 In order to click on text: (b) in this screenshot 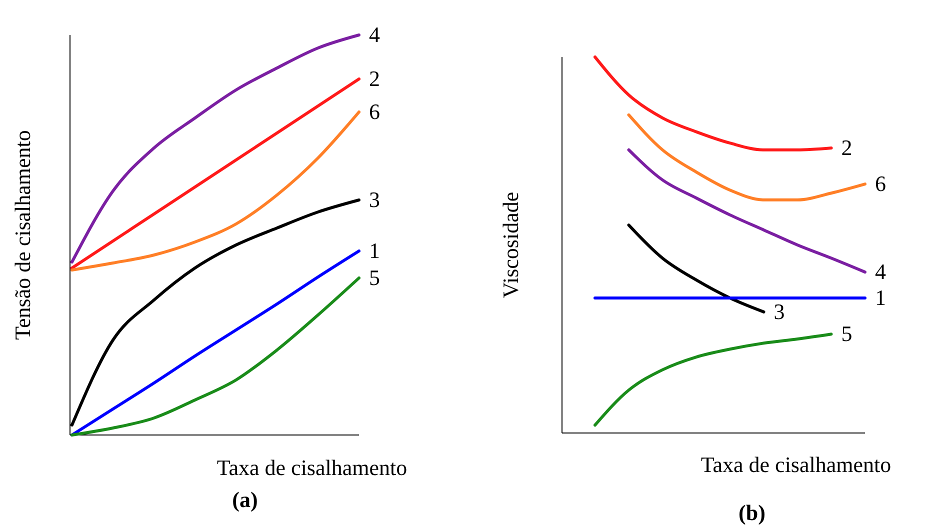, I will do `click(752, 512)`.